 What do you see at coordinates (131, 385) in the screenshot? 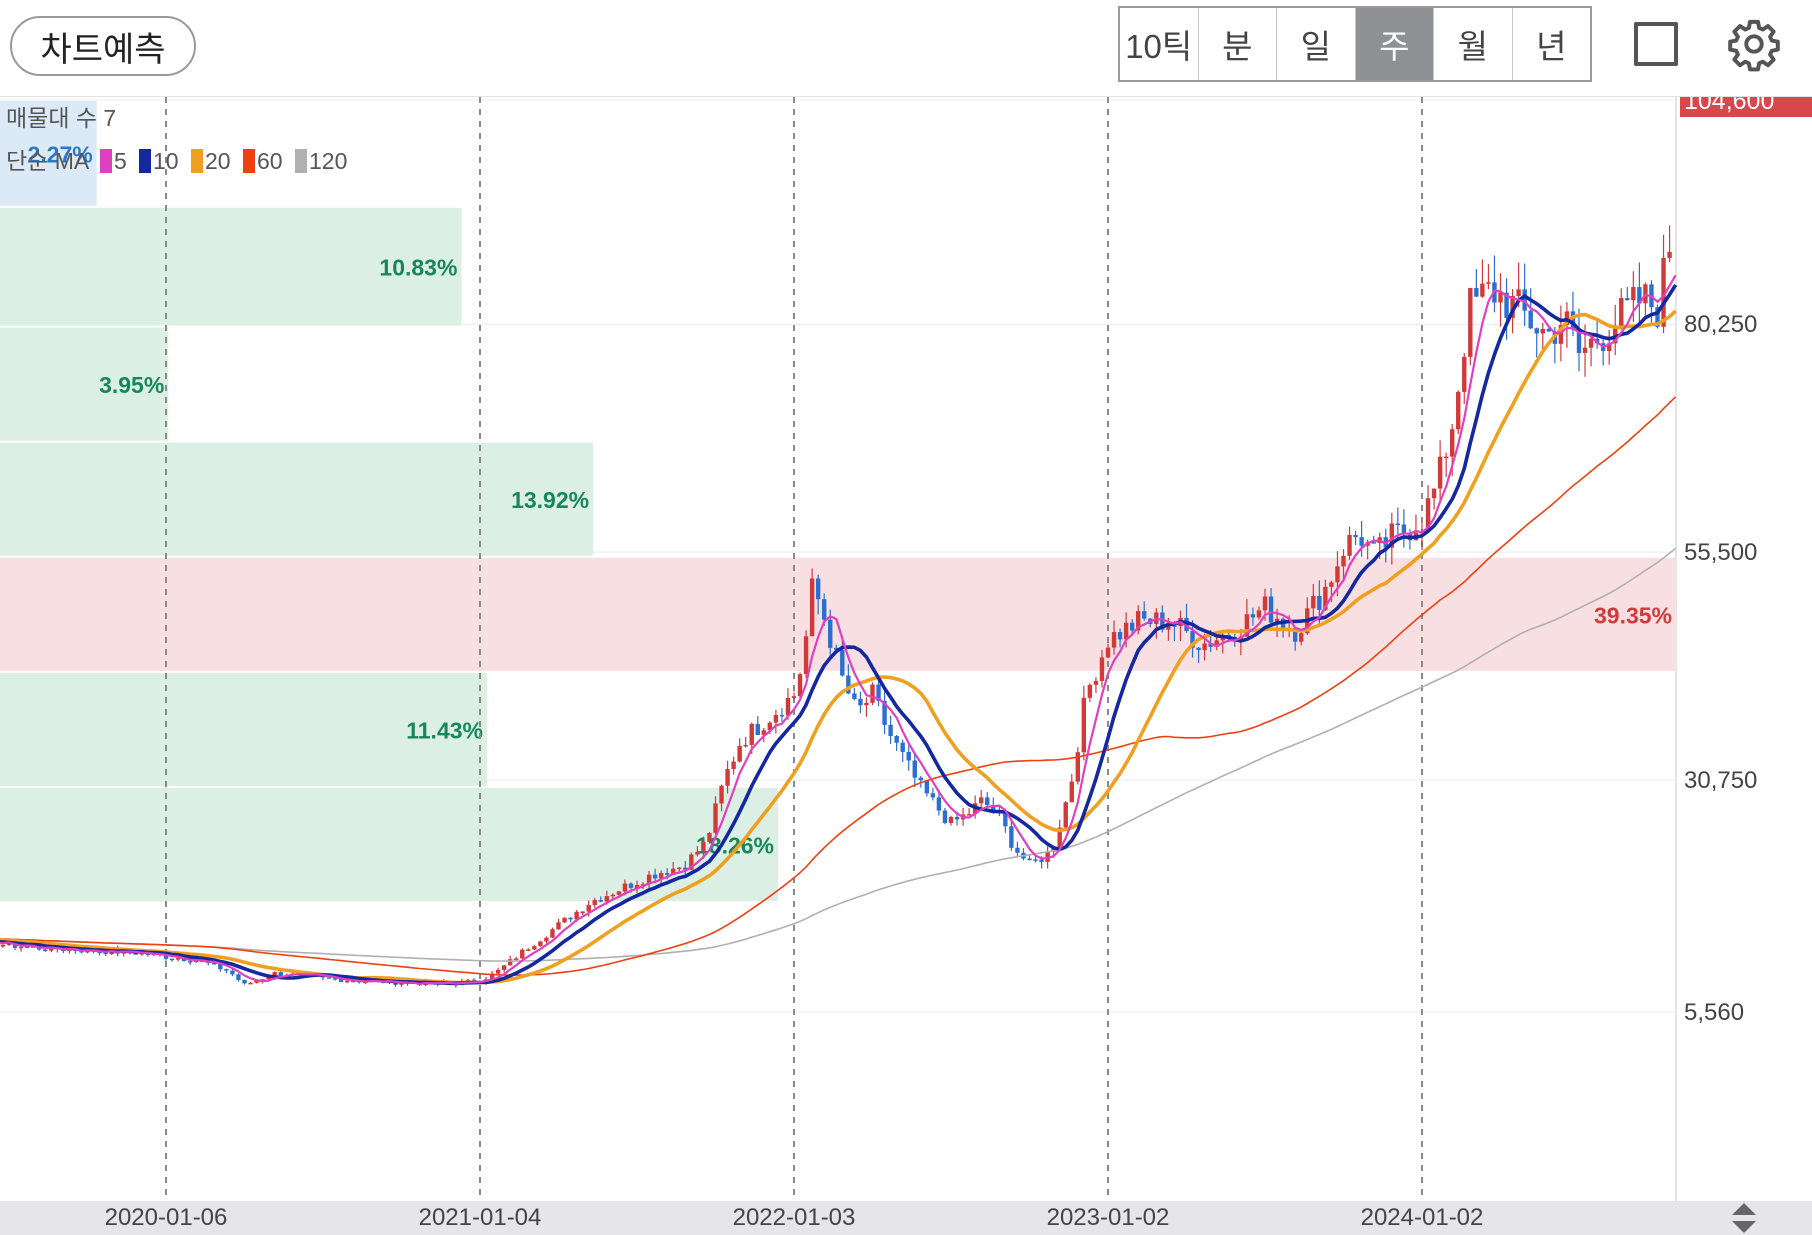
I see `volume-profile-percent: 3.95%` at bounding box center [131, 385].